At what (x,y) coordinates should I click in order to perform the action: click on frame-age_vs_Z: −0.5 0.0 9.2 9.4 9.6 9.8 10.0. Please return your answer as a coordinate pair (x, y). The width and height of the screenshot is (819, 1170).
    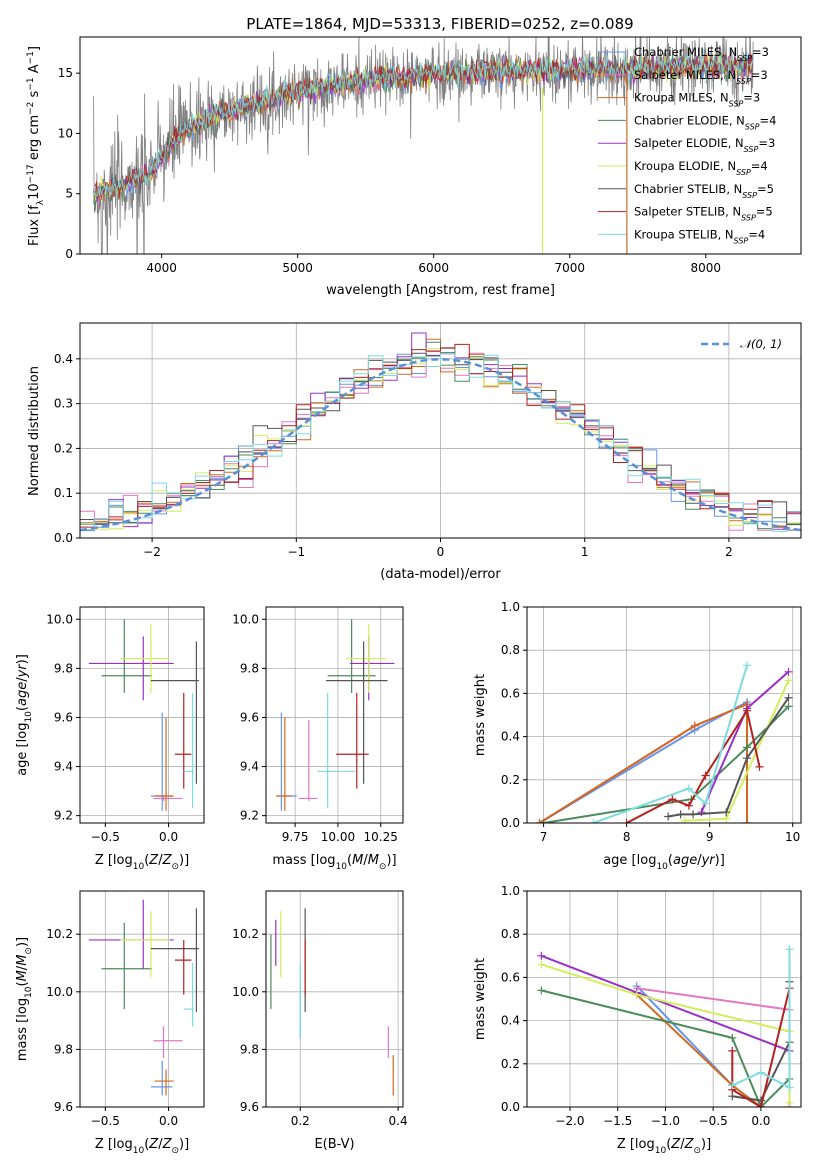
    Looking at the image, I should click on (125, 725).